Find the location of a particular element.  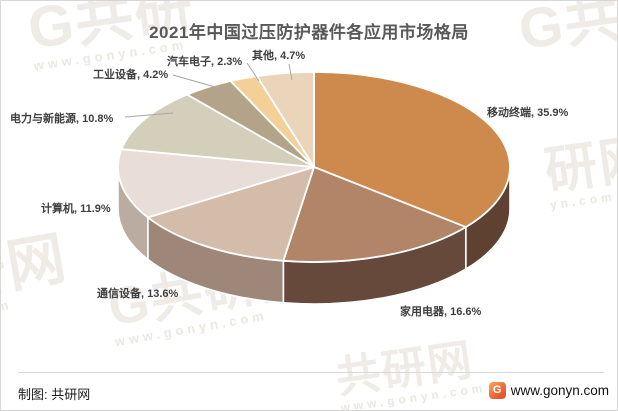

leader-line-industrial is located at coordinates (197, 82).